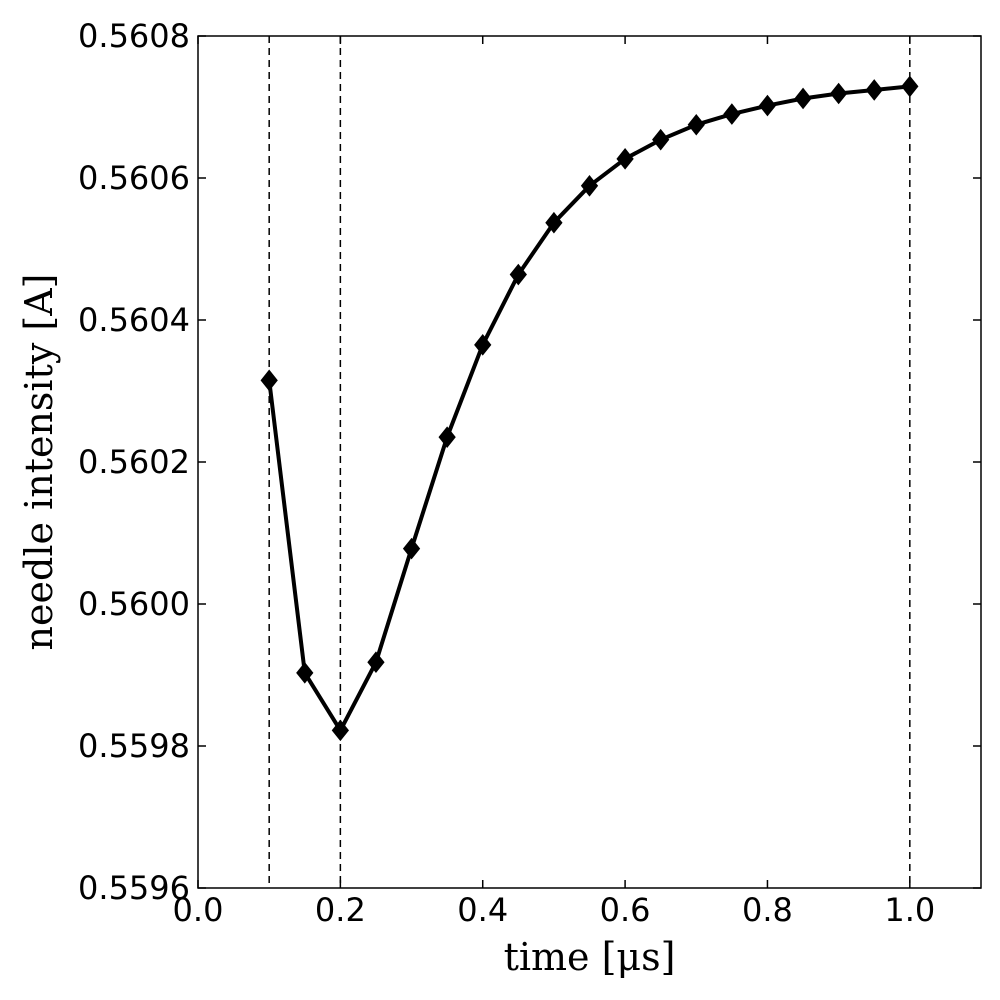  I want to click on x-tick-label: 1.0, so click(909, 910).